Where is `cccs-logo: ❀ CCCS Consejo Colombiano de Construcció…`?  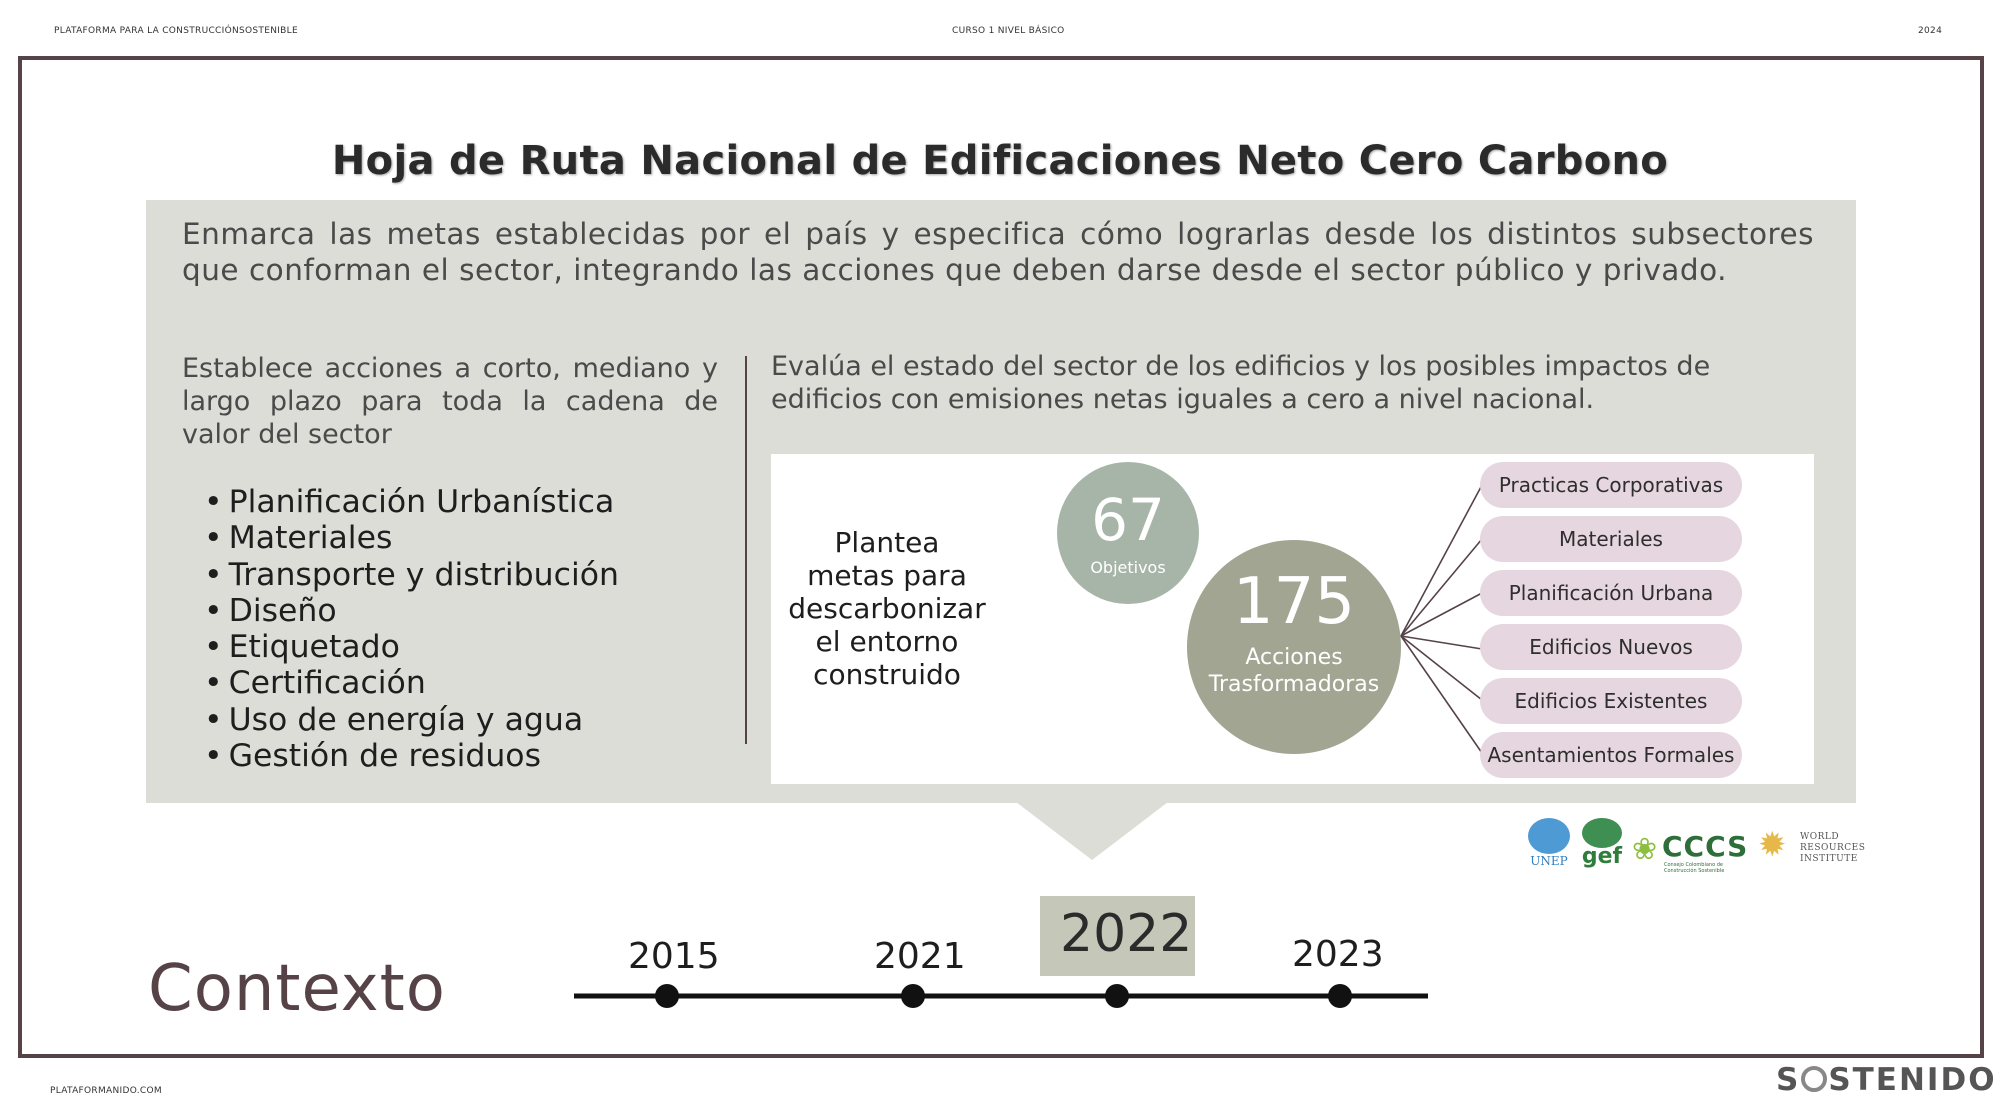 cccs-logo: ❀ CCCS Consejo Colombiano de Construcció… is located at coordinates (1691, 846).